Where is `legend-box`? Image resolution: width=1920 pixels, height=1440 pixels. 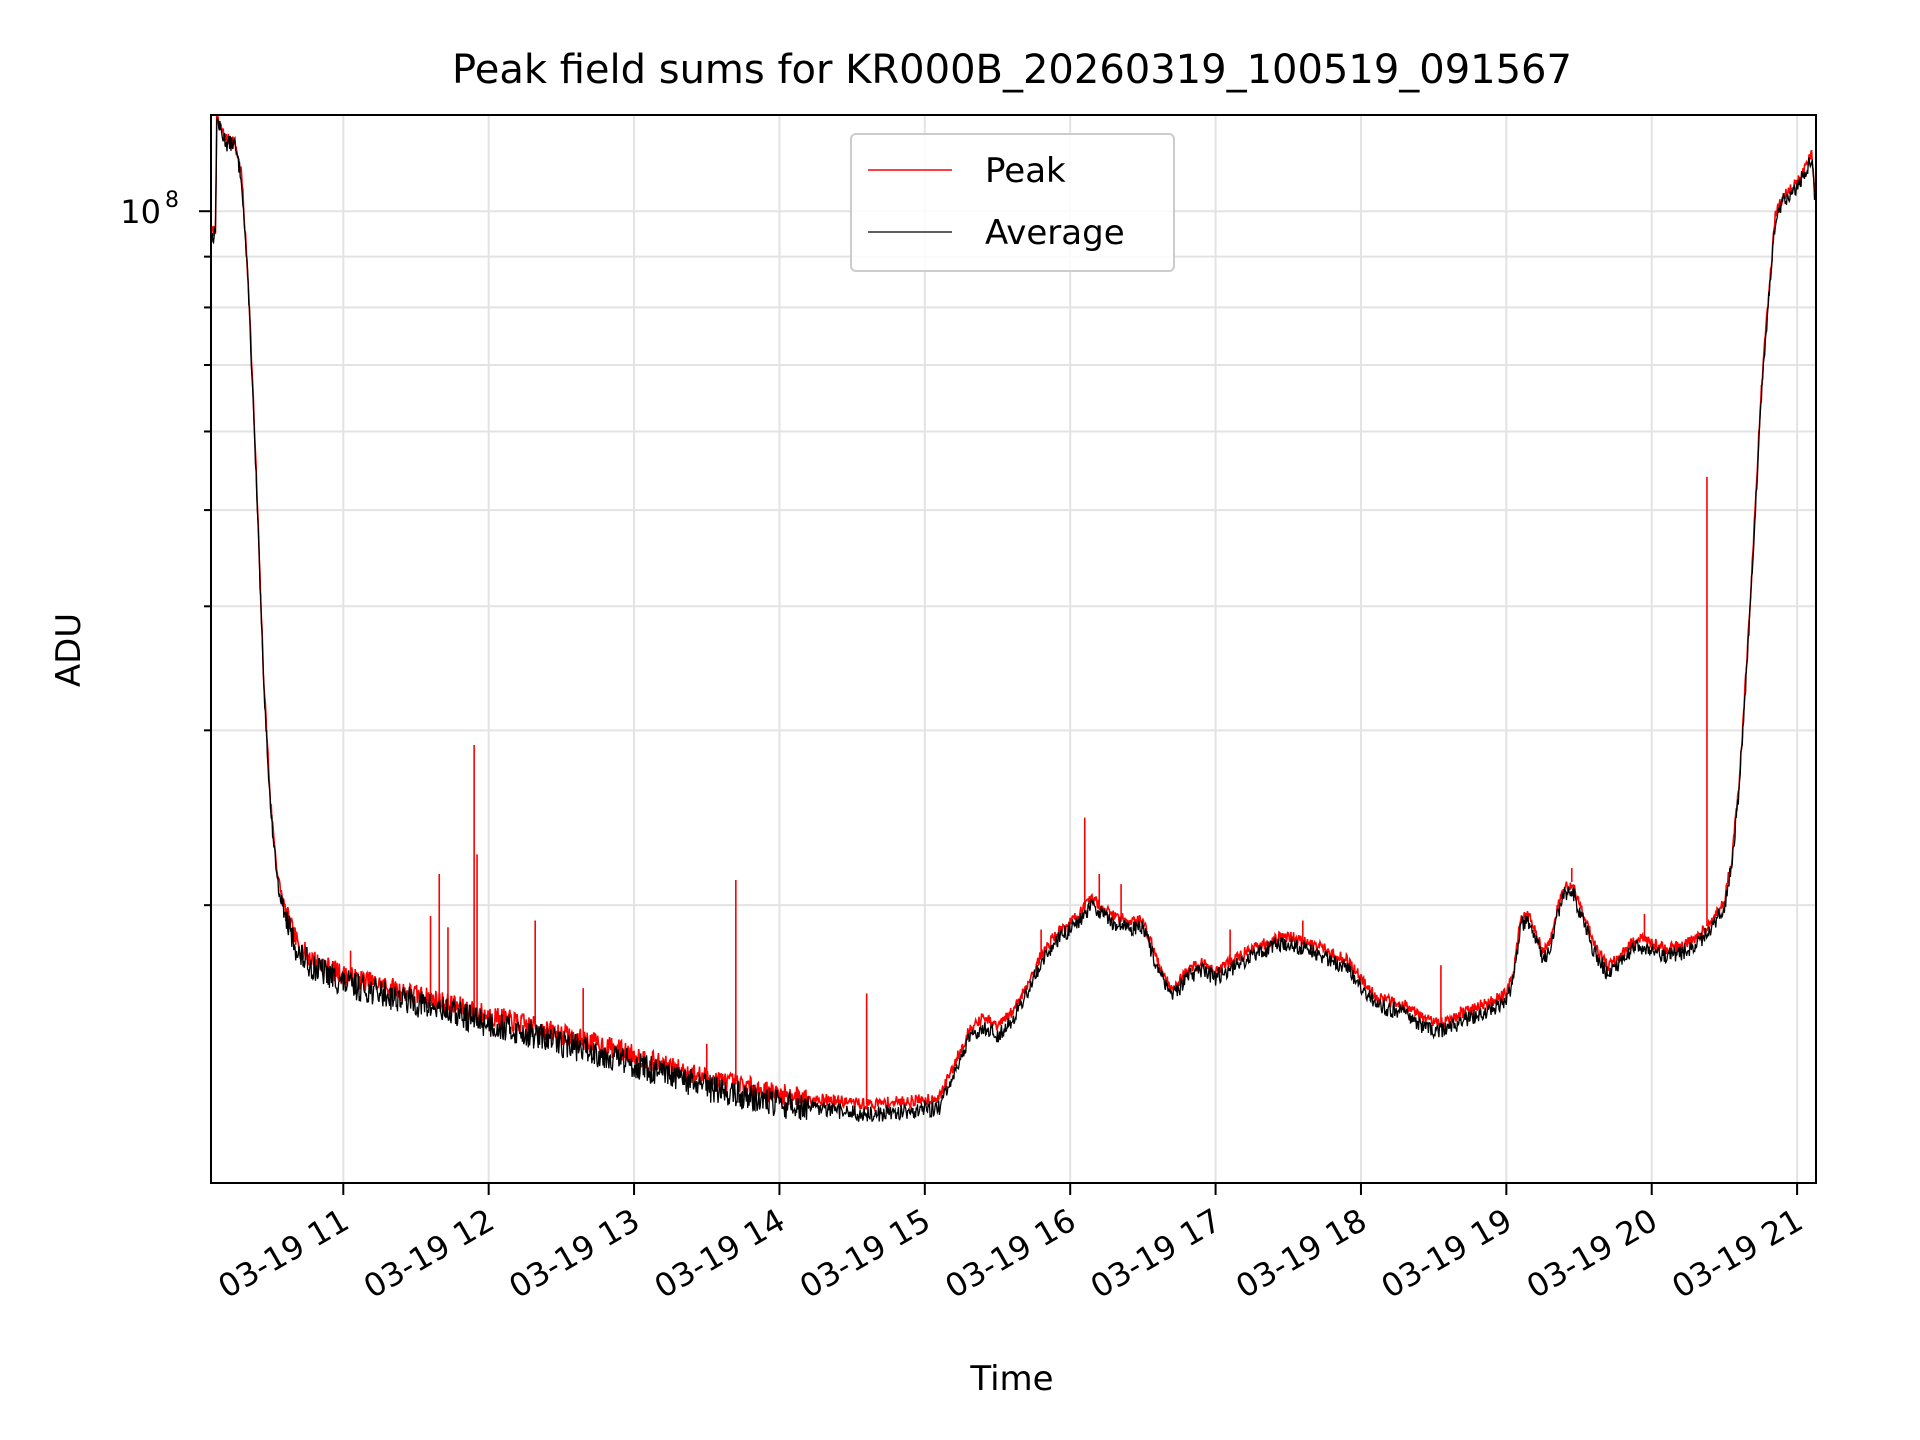
legend-box is located at coordinates (1012, 202).